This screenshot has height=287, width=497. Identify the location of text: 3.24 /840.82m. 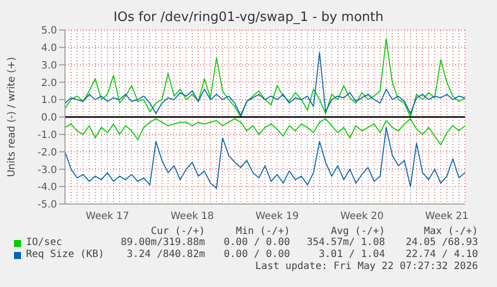
(165, 254).